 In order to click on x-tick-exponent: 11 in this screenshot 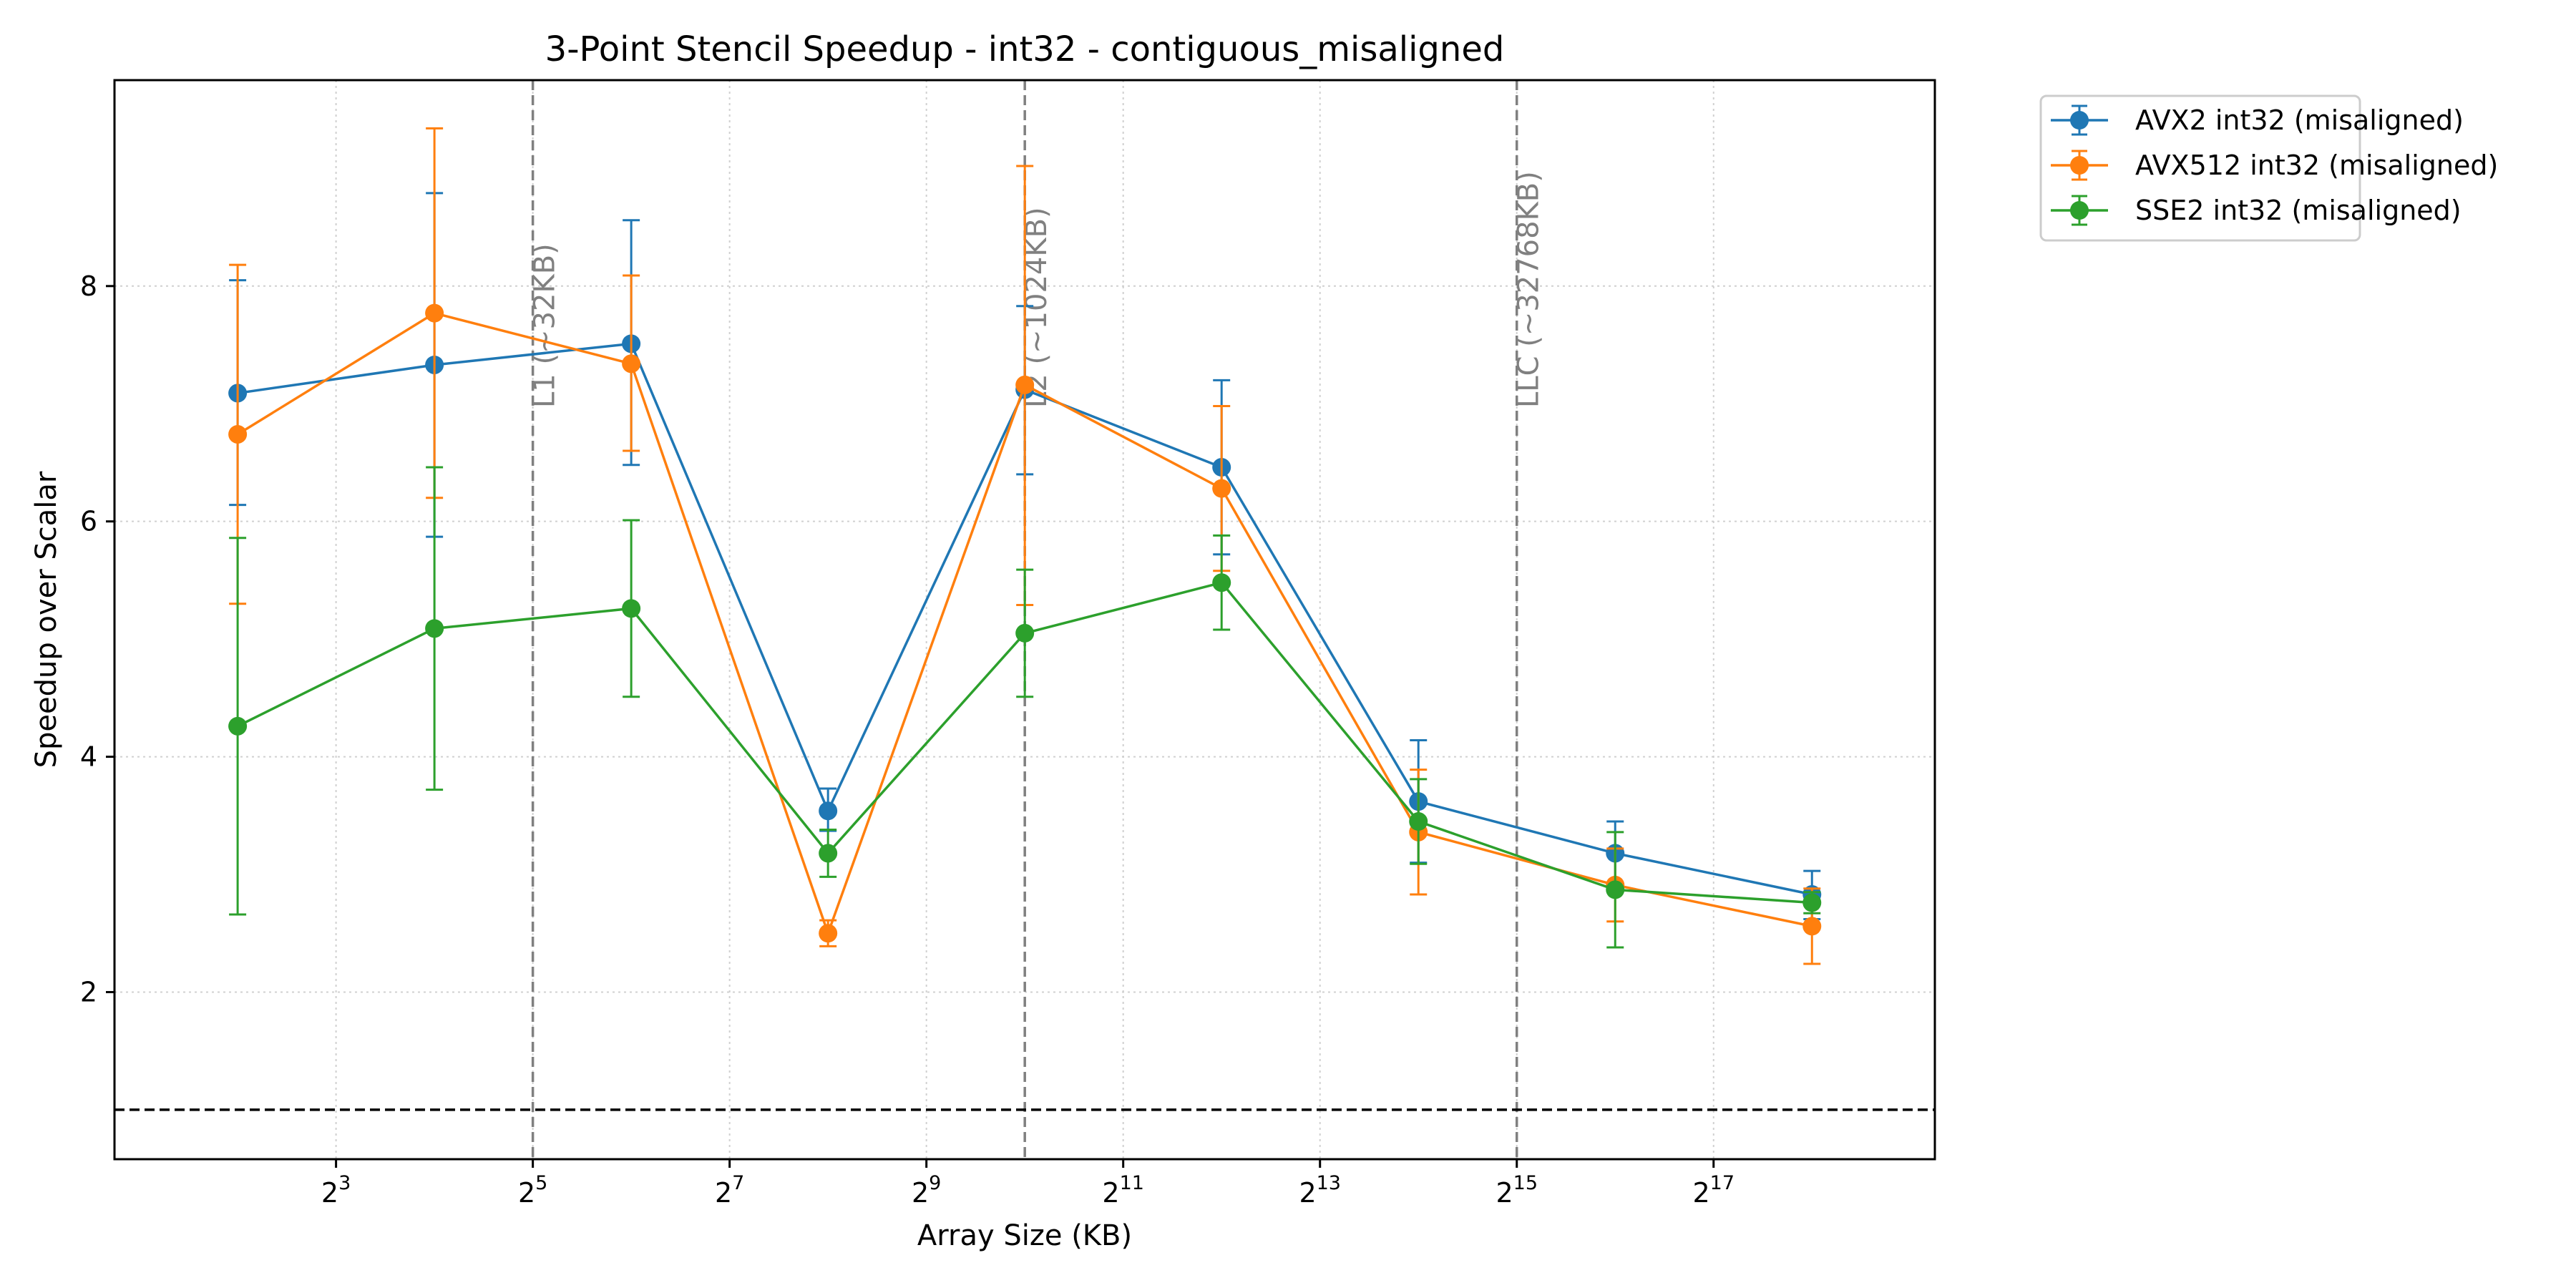, I will do `click(1132, 1183)`.